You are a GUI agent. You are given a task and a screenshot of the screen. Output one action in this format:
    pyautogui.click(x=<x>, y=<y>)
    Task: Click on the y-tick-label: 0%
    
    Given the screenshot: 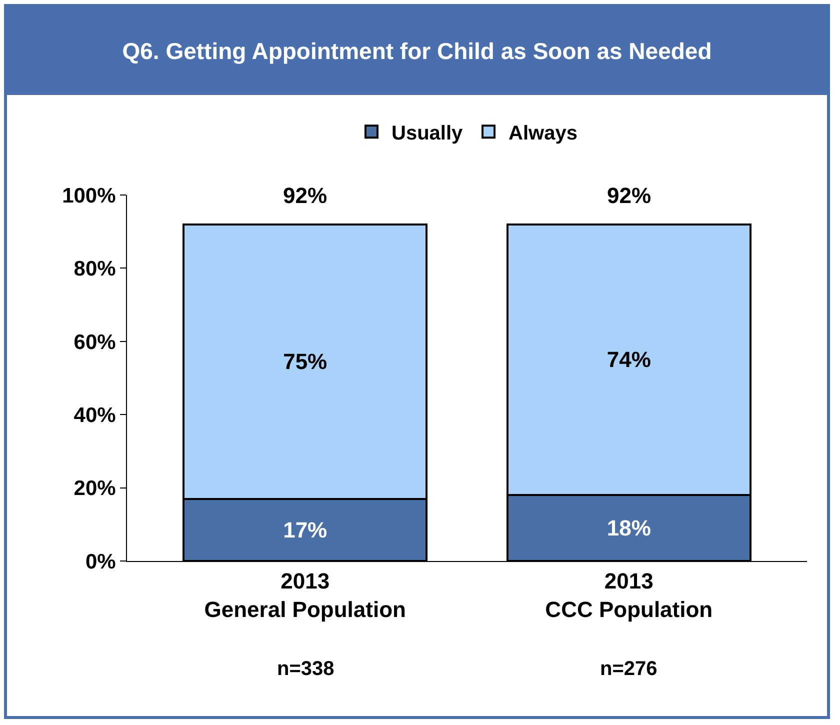 What is the action you would take?
    pyautogui.click(x=100, y=562)
    